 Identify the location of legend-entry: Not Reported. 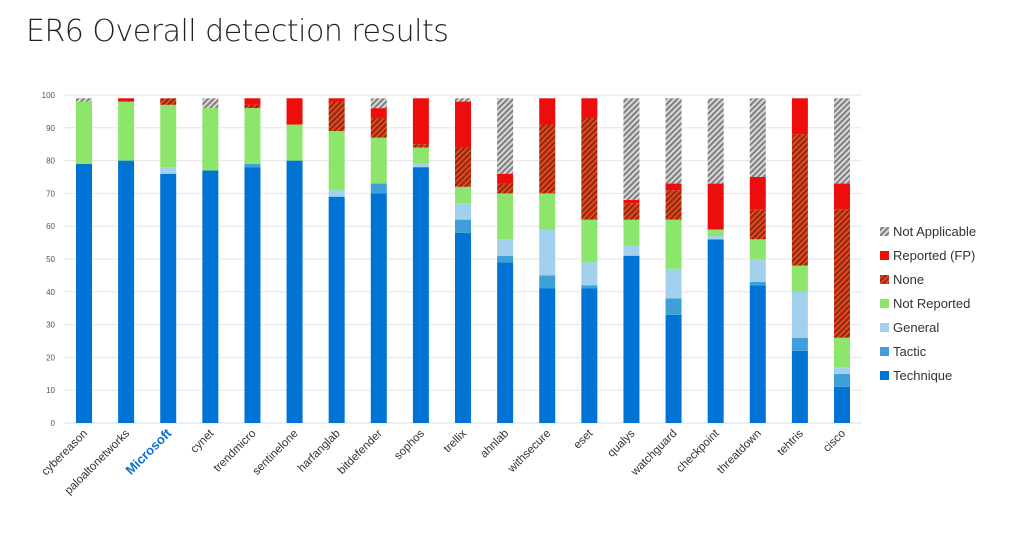
(931, 303).